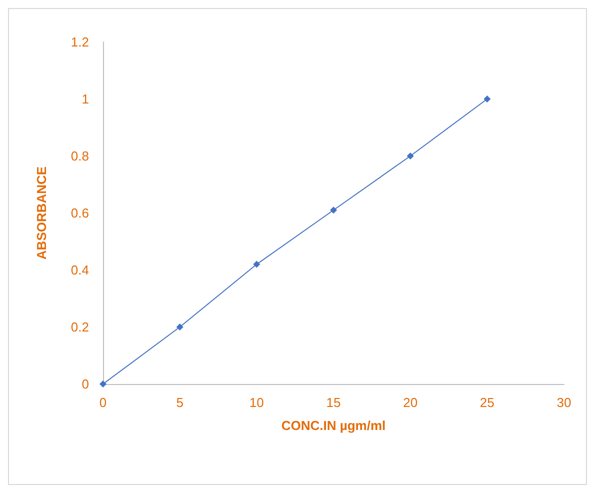 This screenshot has height=493, width=595. I want to click on y-axis-title: ABSORBANCE, so click(41, 213).